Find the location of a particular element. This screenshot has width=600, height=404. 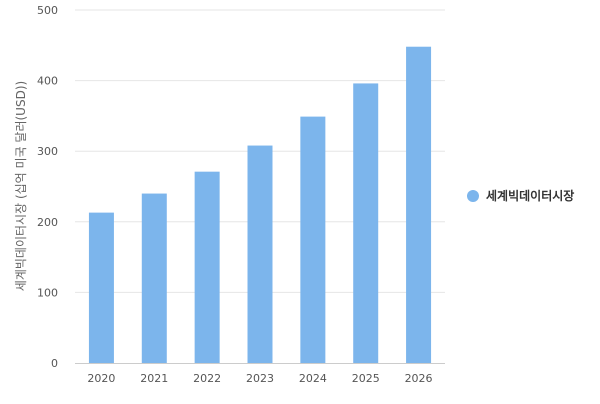

y-axis-ticks: 0 100 200 300 400 500 is located at coordinates (47, 187).